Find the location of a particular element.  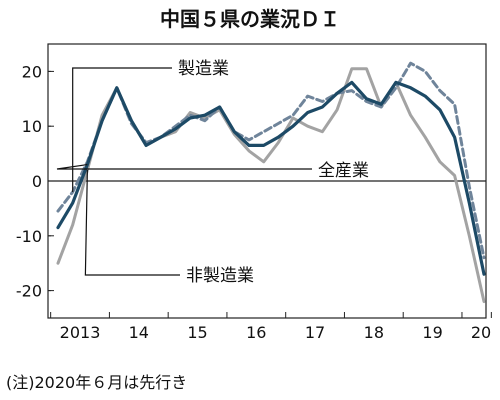

manufacturing-leader is located at coordinates (122, 129).